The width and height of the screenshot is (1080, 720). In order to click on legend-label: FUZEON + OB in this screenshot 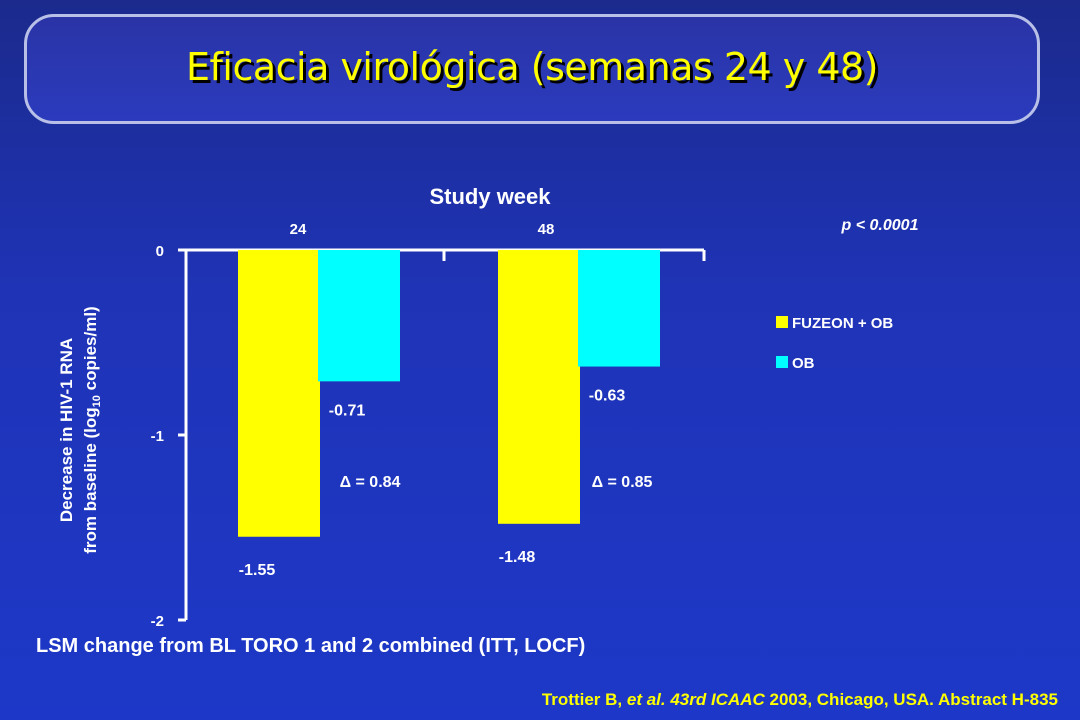, I will do `click(842, 323)`.